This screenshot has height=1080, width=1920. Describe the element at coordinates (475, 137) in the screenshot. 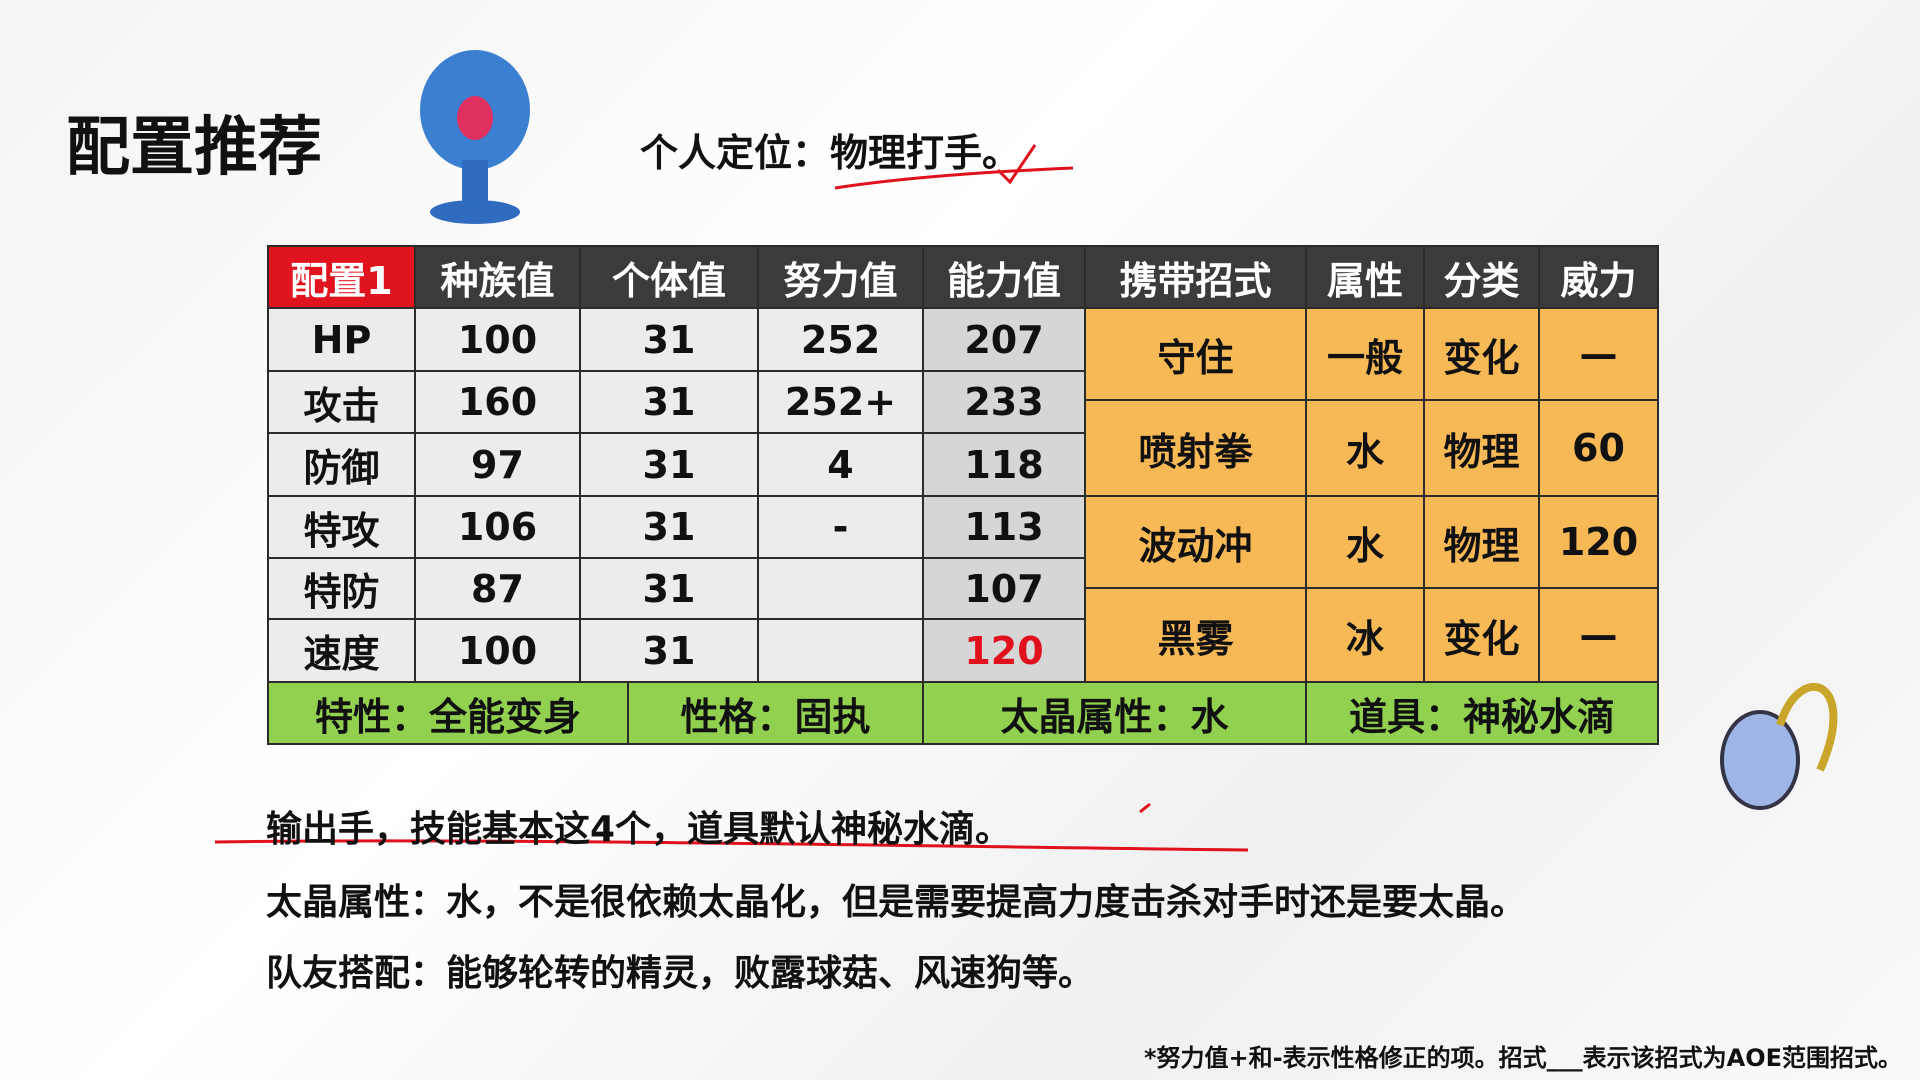

I see `pokemon-icon` at that location.